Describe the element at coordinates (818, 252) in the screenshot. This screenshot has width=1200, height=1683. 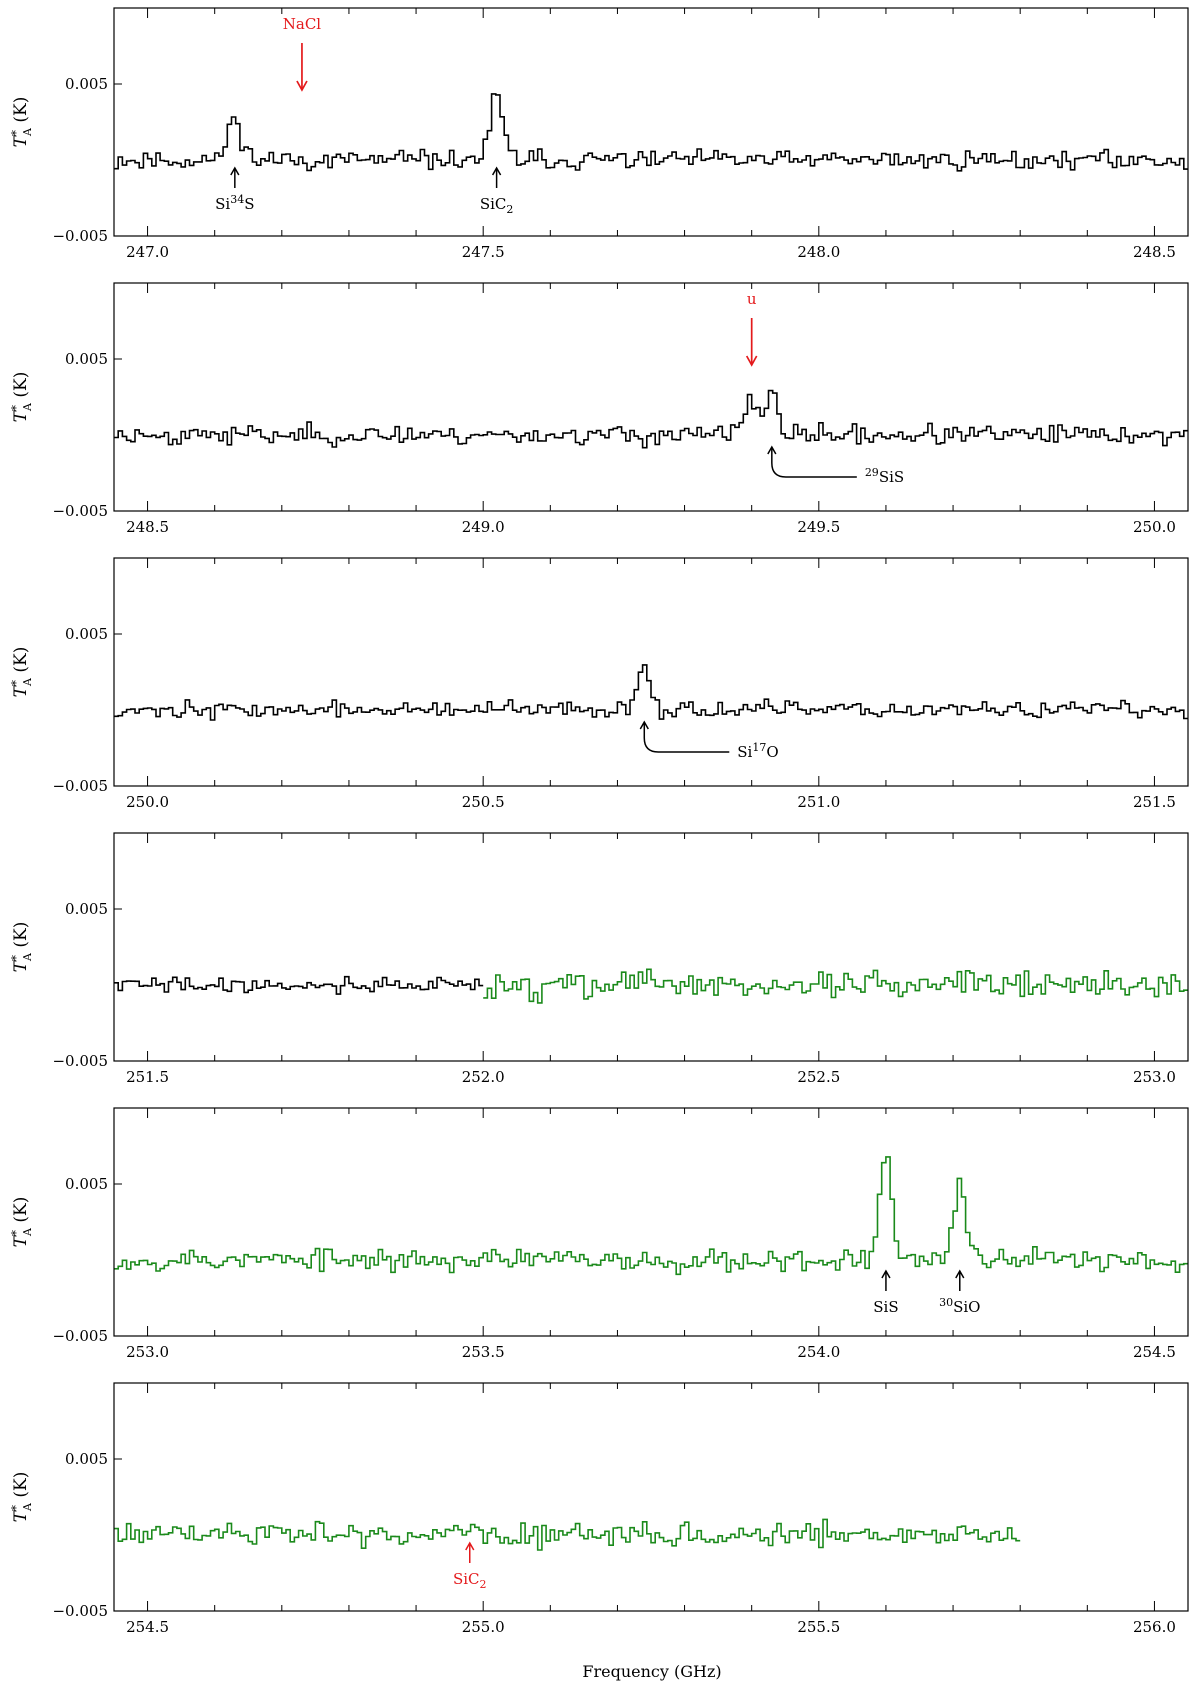
I see `x-tick-label: 248.0` at that location.